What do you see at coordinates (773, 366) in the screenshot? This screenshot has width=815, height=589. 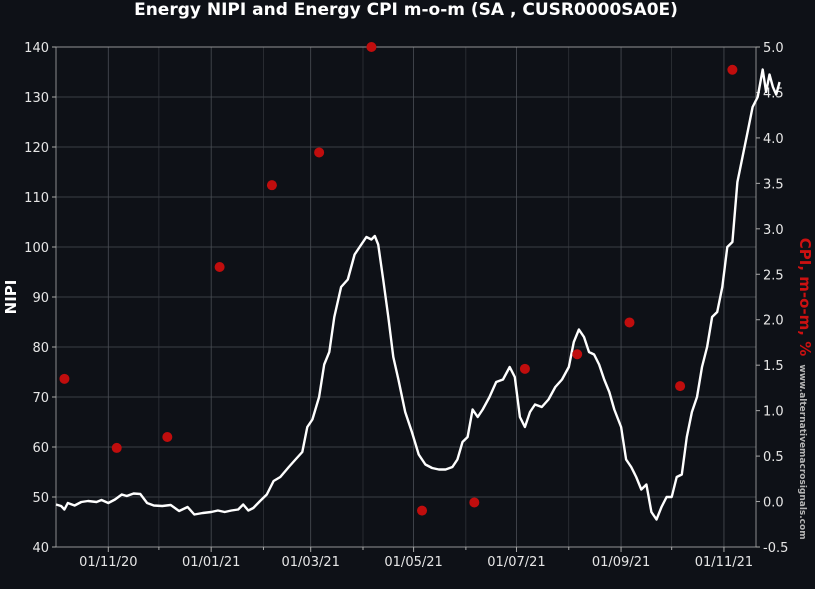 I see `y2-tick-label: 1.5` at bounding box center [773, 366].